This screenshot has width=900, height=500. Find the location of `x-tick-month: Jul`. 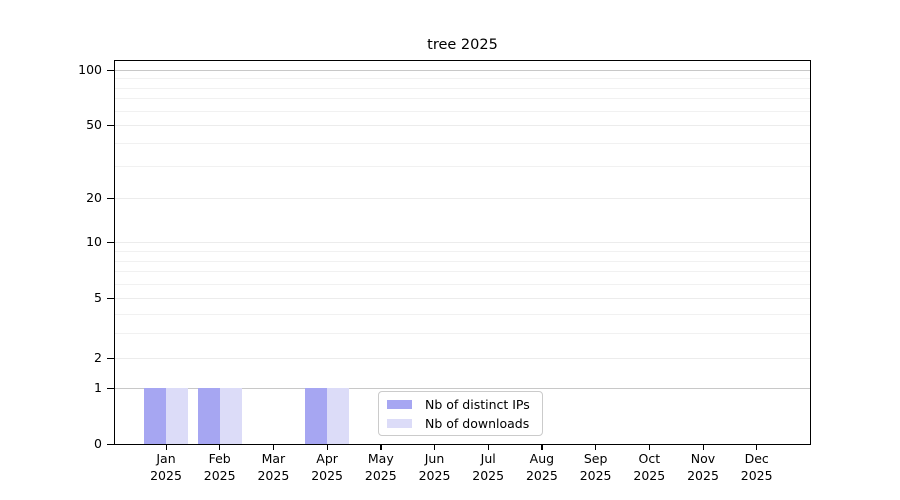

x-tick-month: Jul is located at coordinates (488, 458).